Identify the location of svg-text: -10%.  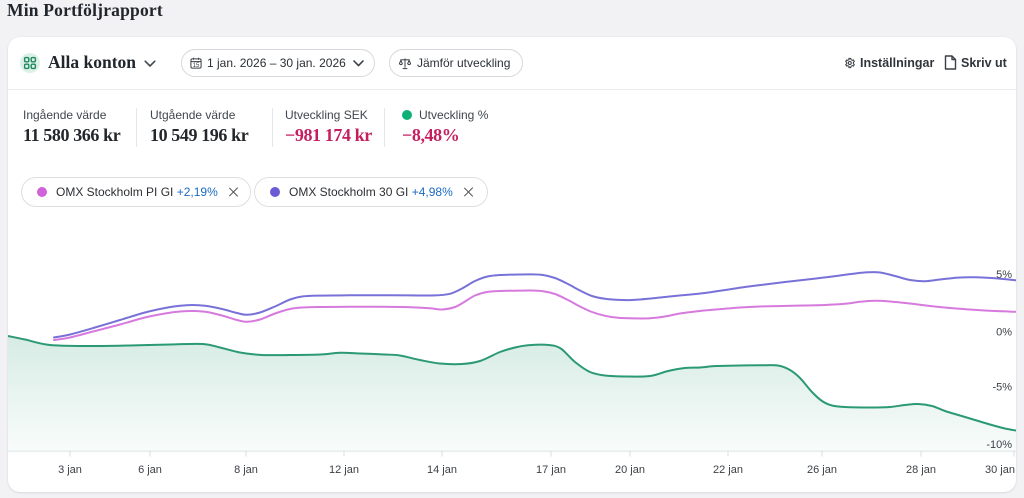
(999, 445).